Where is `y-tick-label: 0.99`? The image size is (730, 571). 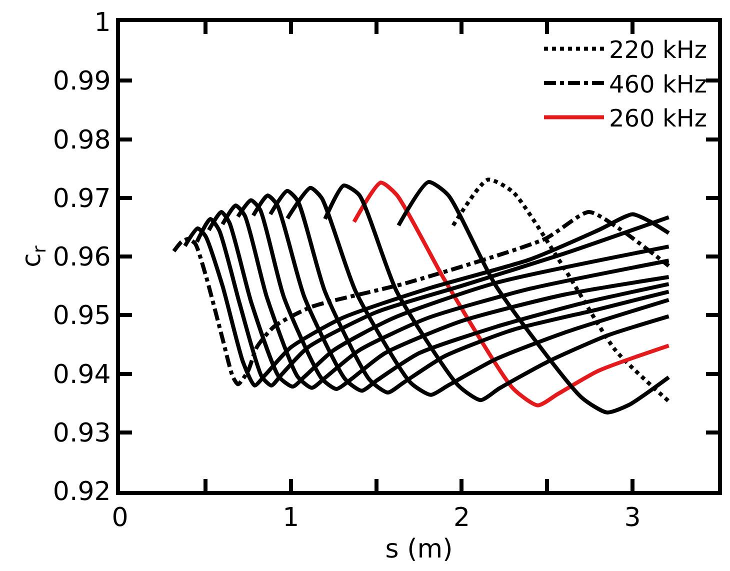 y-tick-label: 0.99 is located at coordinates (81, 81).